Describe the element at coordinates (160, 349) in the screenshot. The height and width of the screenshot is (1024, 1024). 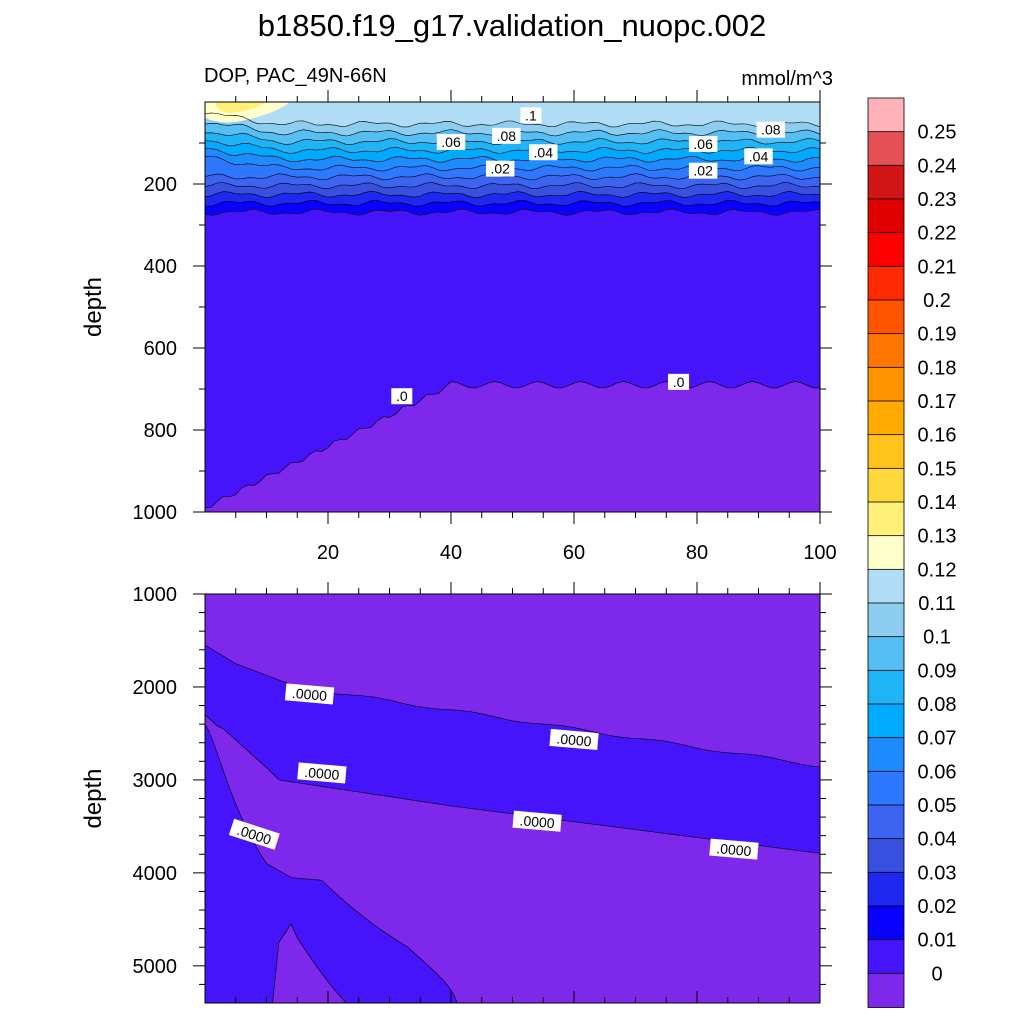
I see `y-tick-label: 600` at that location.